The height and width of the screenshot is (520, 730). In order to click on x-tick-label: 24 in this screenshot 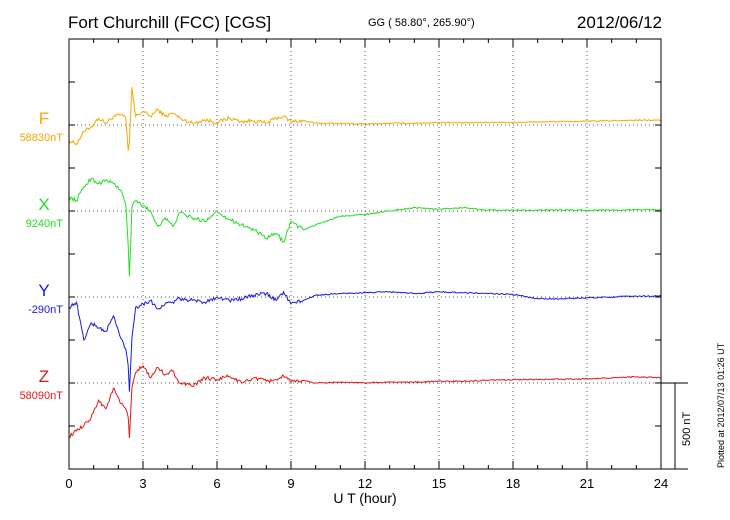, I will do `click(661, 483)`.